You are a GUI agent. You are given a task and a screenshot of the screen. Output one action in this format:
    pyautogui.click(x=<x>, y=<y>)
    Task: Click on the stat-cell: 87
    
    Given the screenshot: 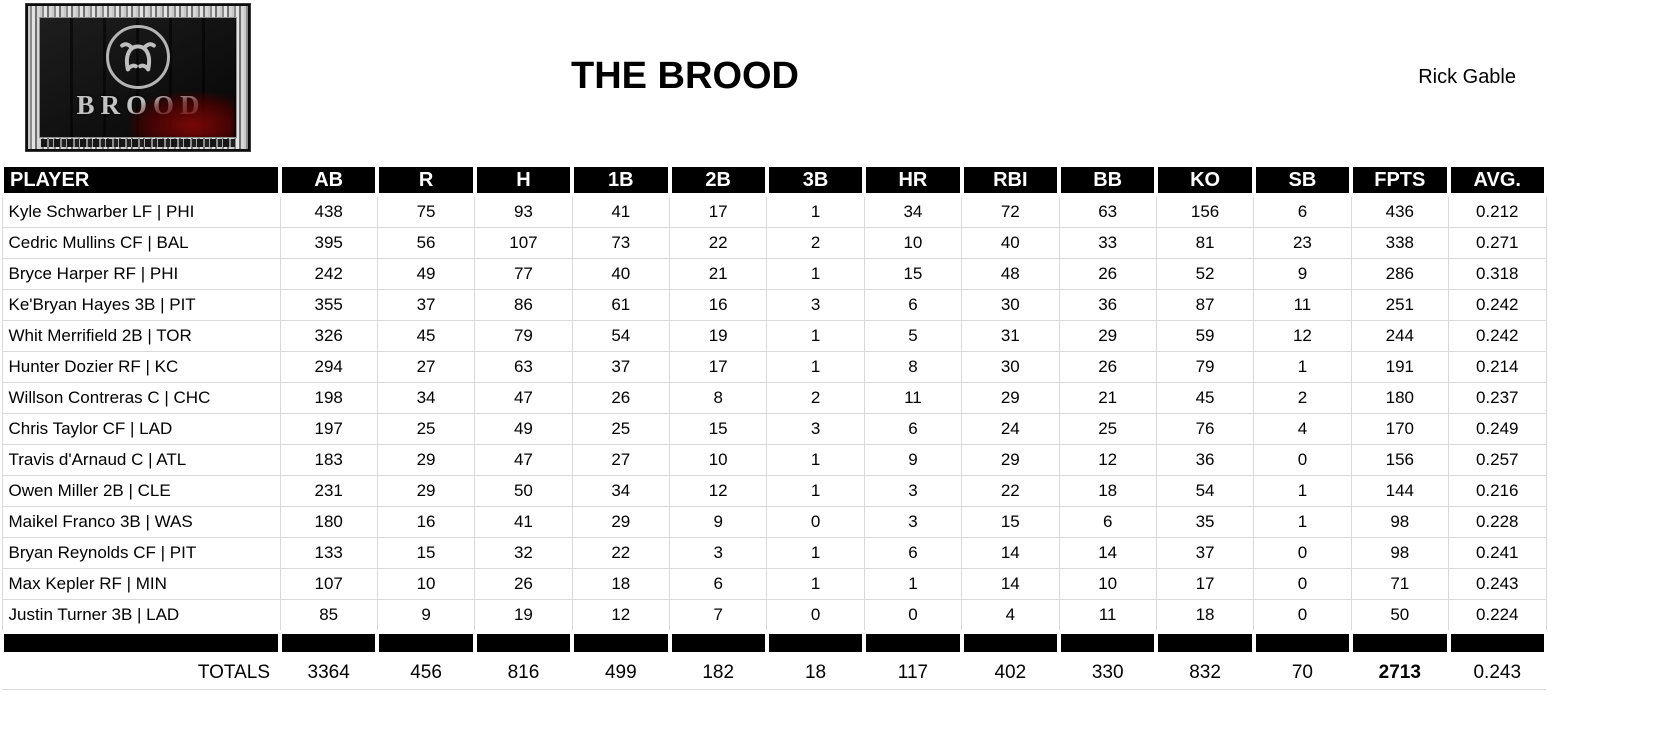 What is the action you would take?
    pyautogui.click(x=1205, y=305)
    